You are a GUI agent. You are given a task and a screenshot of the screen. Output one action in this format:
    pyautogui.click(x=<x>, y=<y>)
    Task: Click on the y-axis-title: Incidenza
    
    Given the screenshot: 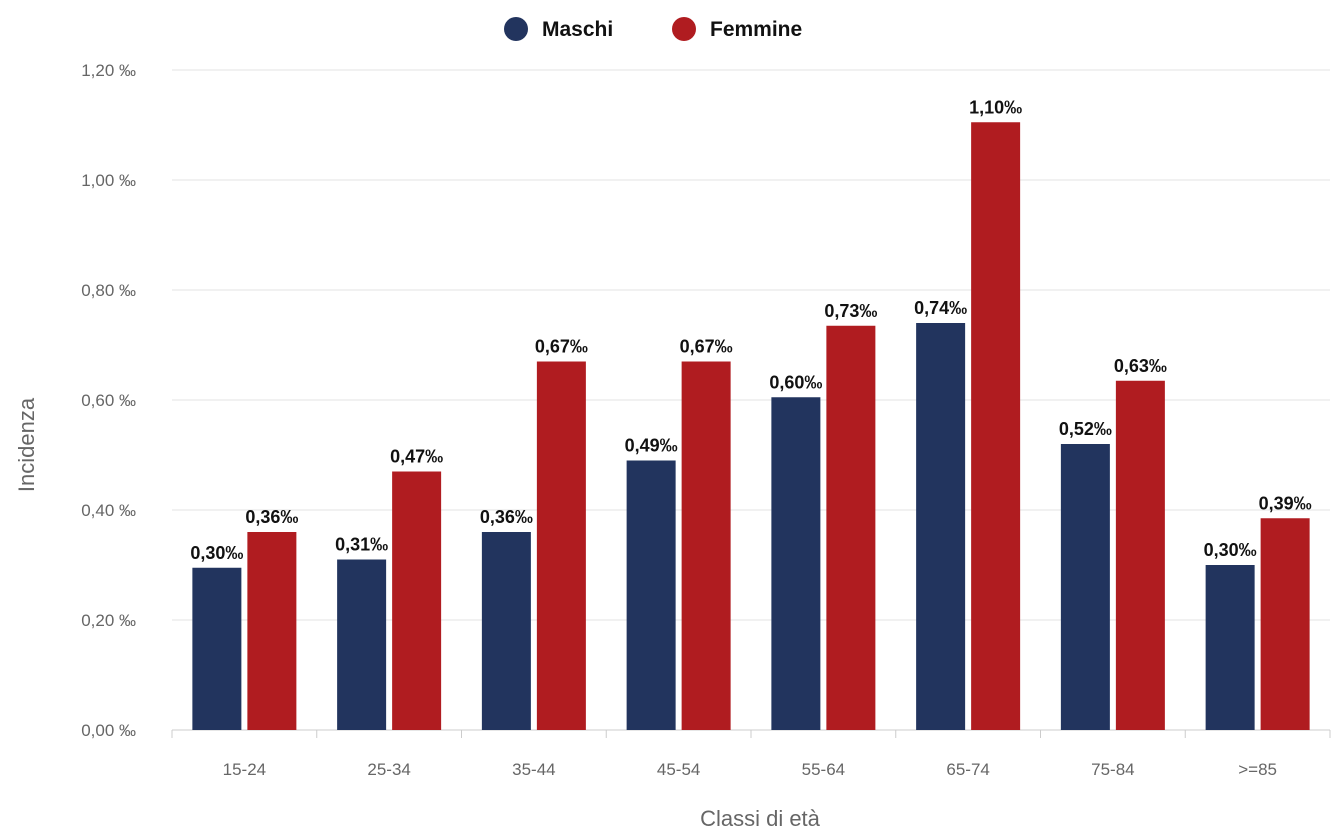 What is the action you would take?
    pyautogui.click(x=26, y=444)
    